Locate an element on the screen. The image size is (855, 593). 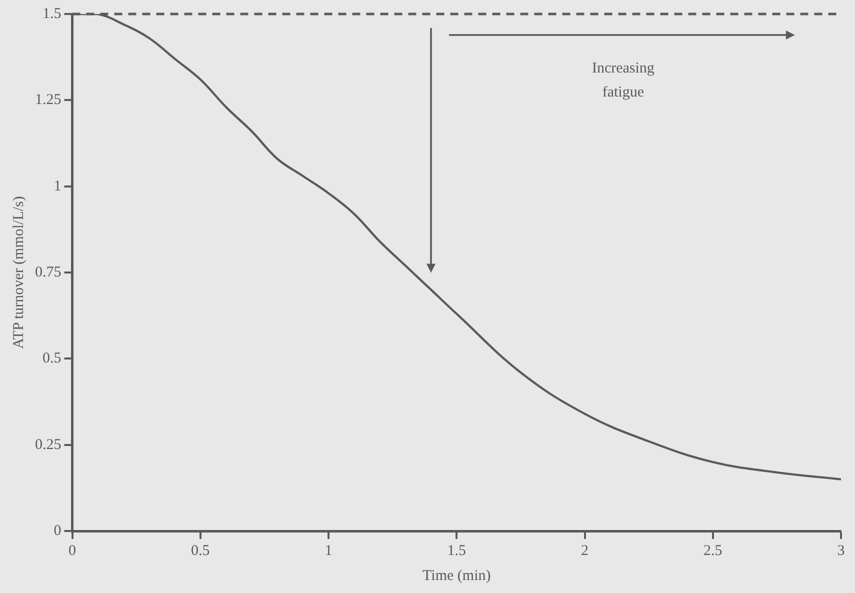
y-tick-label: 0.25 is located at coordinates (48, 444).